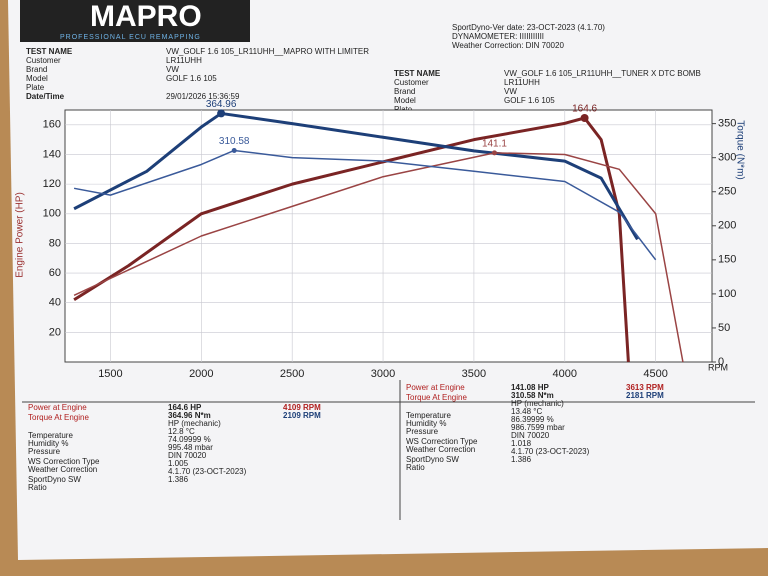 This screenshot has height=576, width=768. Describe the element at coordinates (528, 27) in the screenshot. I see `software: SportDyno-Ver date: 23-OCT-2023 (4.1.70)` at that location.